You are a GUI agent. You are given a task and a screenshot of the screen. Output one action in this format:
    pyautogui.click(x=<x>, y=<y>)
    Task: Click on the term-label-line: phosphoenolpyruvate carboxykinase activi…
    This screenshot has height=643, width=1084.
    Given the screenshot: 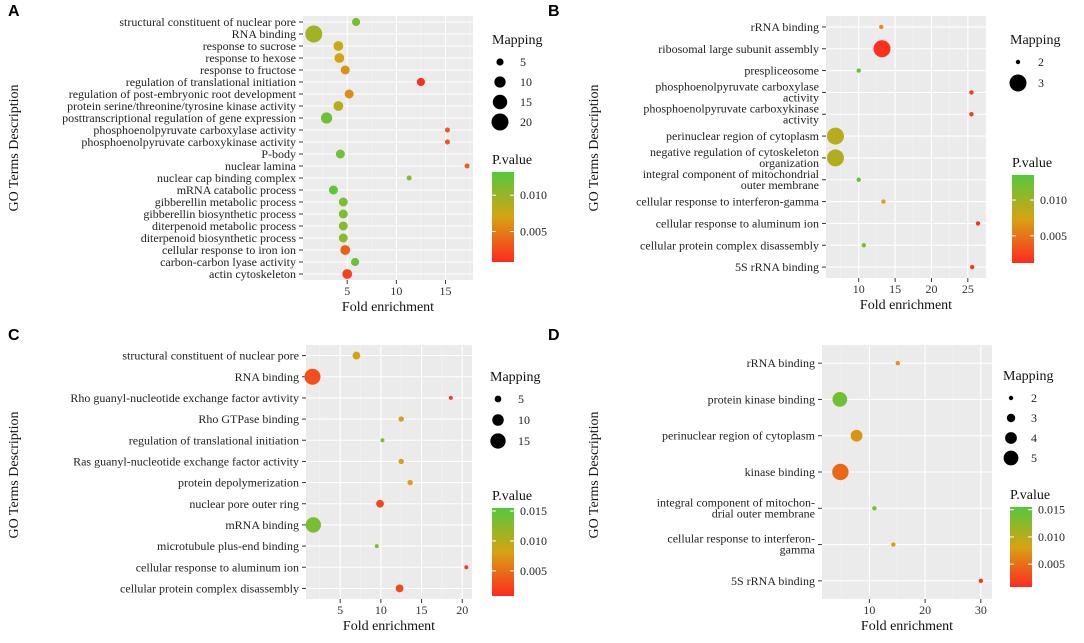 What is the action you would take?
    pyautogui.click(x=188, y=142)
    